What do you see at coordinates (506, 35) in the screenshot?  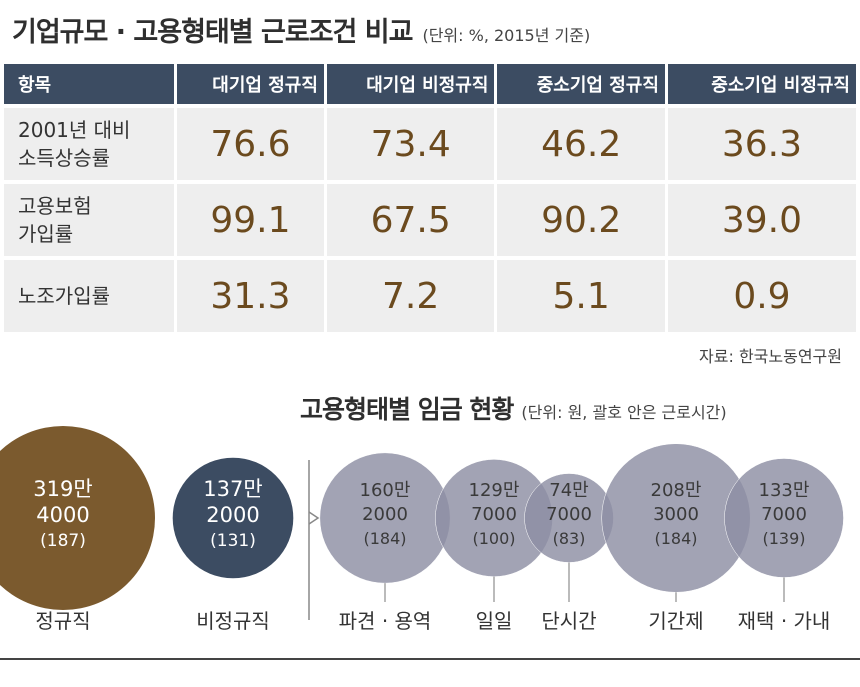 I see `title-unit: (단위: %, 2015년 기준)` at bounding box center [506, 35].